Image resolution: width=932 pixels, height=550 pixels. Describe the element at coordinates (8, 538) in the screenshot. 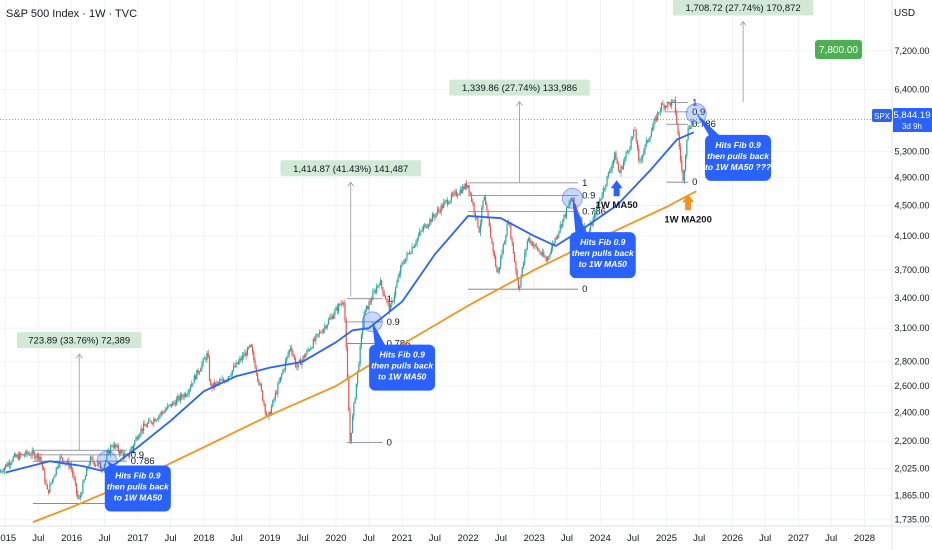

I see `x-tick-label: 2015` at that location.